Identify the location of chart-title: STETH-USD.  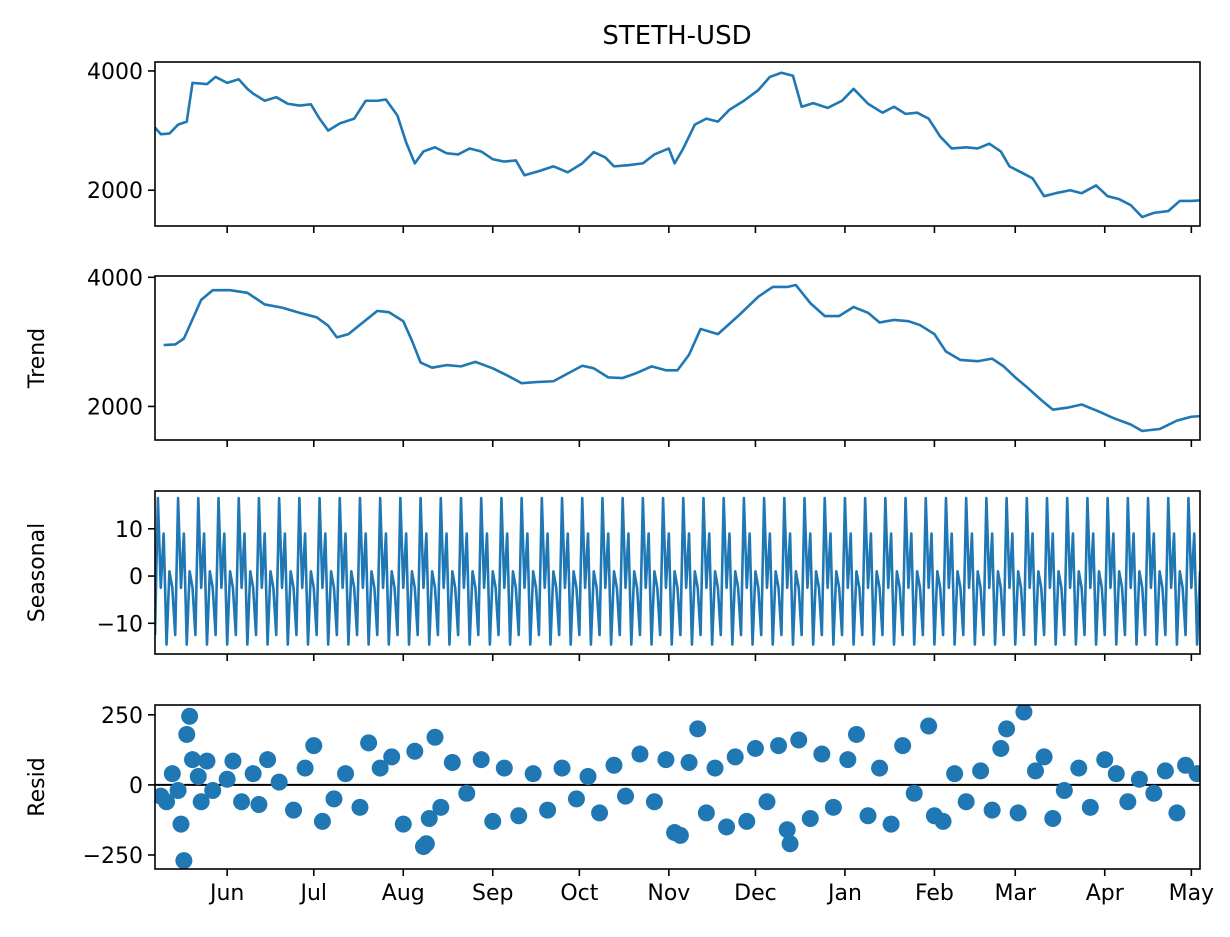
(676, 36).